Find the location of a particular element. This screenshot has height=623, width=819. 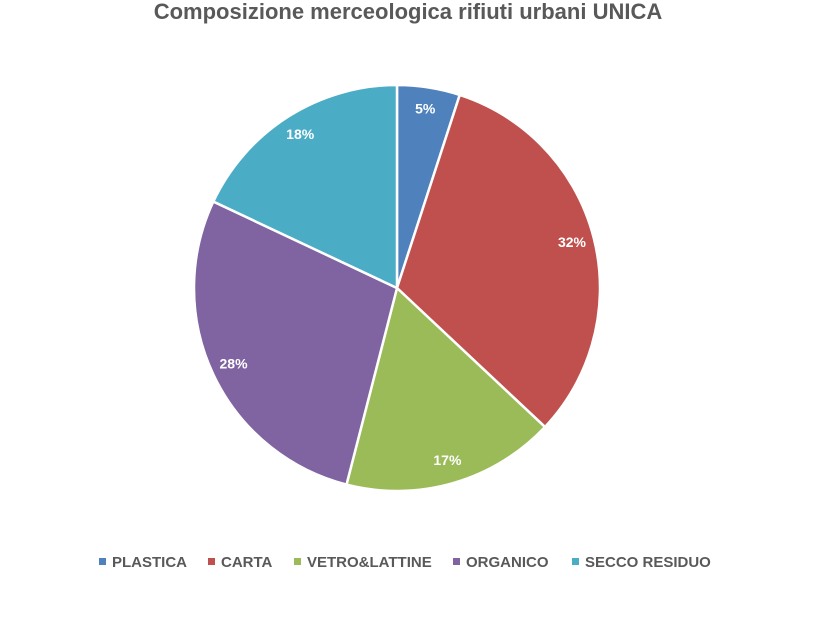

legend-label: PLASTICA is located at coordinates (149, 562).